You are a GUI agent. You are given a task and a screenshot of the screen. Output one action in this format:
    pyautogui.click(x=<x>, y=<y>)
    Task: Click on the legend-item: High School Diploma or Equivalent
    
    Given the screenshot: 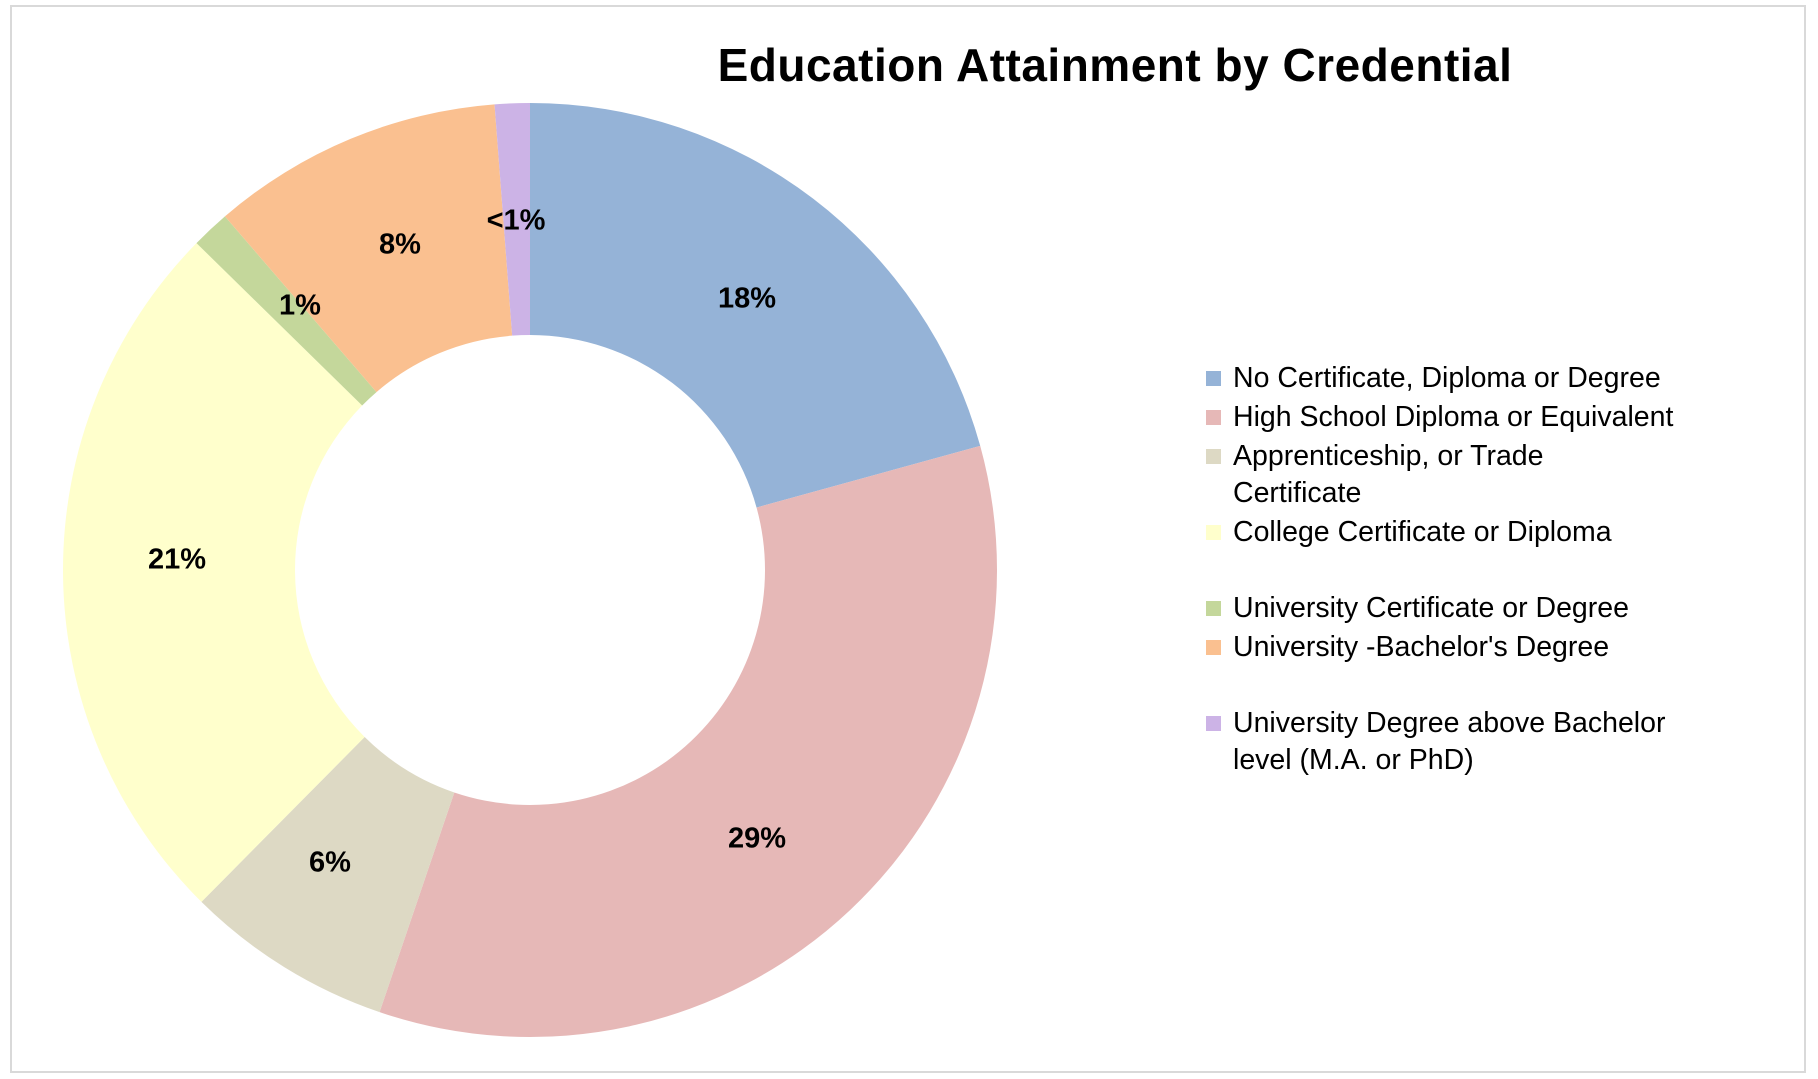 What is the action you would take?
    pyautogui.click(x=1441, y=417)
    